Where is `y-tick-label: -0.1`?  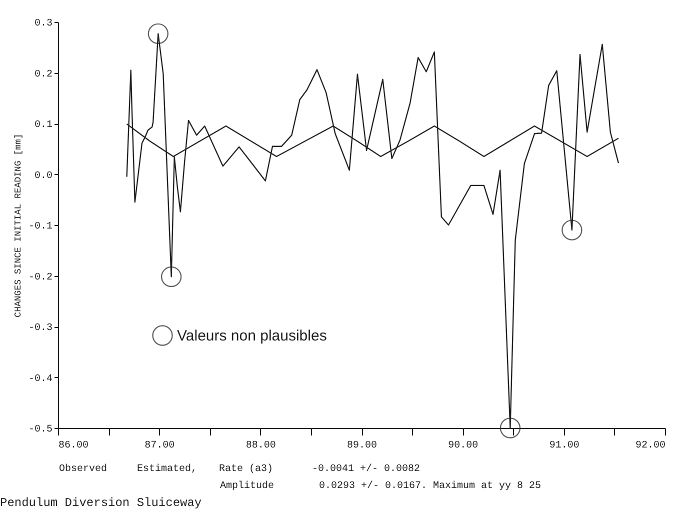 y-tick-label: -0.1 is located at coordinates (40, 227).